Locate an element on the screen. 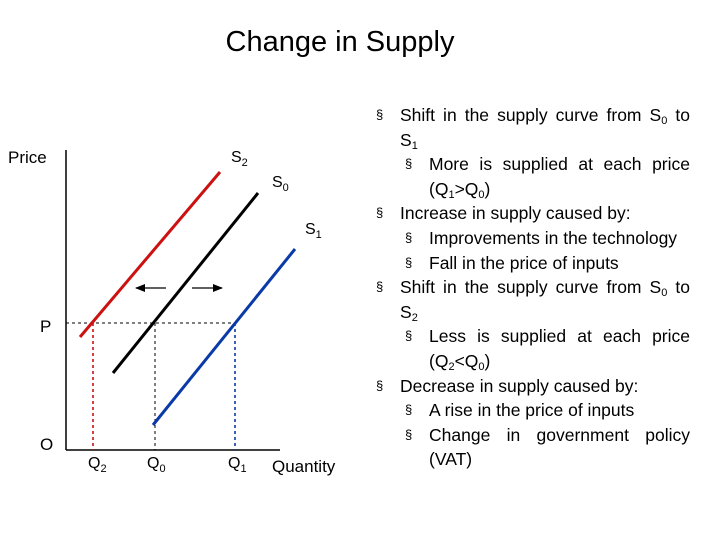 The height and width of the screenshot is (540, 720). curve-label-s0: S0 is located at coordinates (280, 184).